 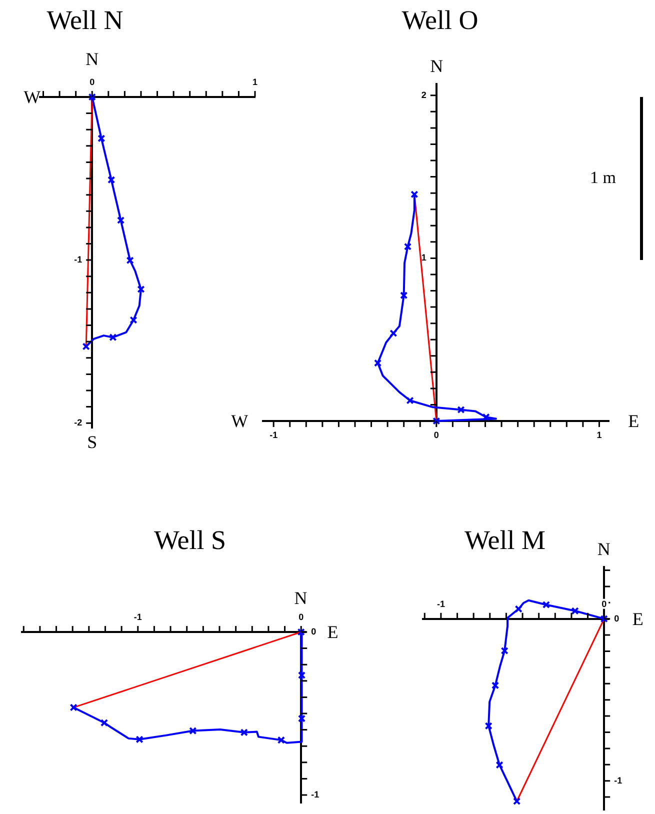 What do you see at coordinates (423, 95) in the screenshot?
I see `y-tick-label: 2` at bounding box center [423, 95].